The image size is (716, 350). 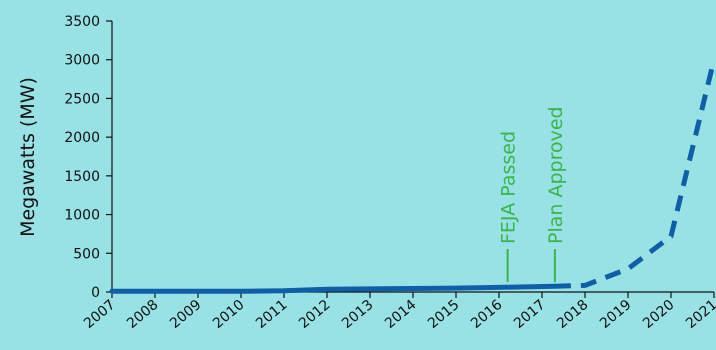 What do you see at coordinates (699, 314) in the screenshot?
I see `x-tick-label: 2021` at bounding box center [699, 314].